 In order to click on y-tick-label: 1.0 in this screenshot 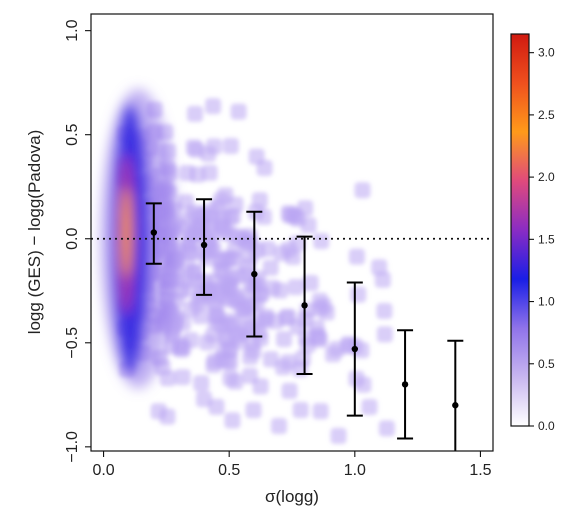, I will do `click(72, 30)`.